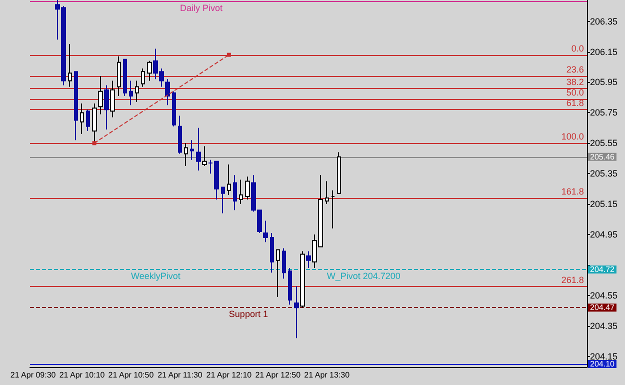 The image size is (625, 385). What do you see at coordinates (572, 137) in the screenshot?
I see `annotation: 100.0` at bounding box center [572, 137].